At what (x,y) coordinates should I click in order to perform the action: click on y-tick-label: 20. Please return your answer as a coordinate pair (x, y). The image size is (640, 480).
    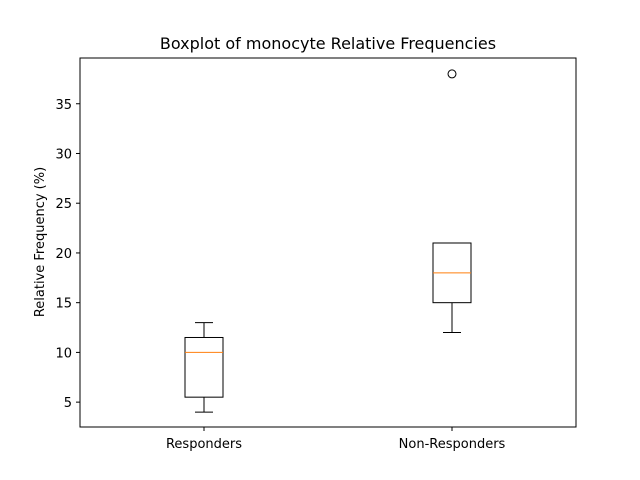
    Looking at the image, I should click on (63, 254).